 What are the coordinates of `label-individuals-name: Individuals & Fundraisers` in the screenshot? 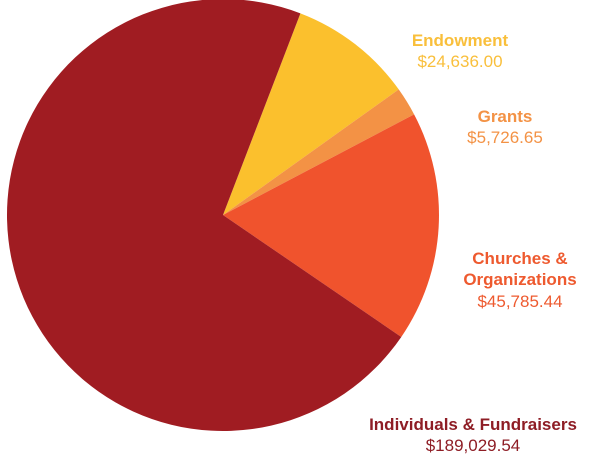 It's located at (473, 424).